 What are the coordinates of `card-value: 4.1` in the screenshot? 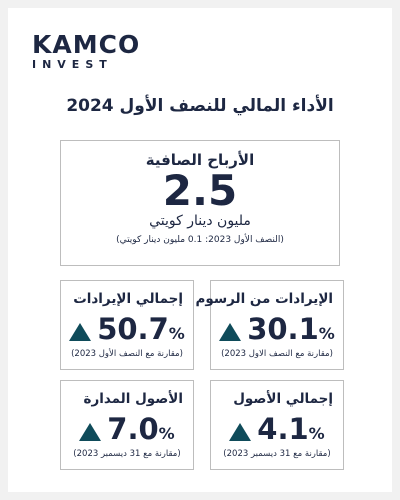 It's located at (283, 429).